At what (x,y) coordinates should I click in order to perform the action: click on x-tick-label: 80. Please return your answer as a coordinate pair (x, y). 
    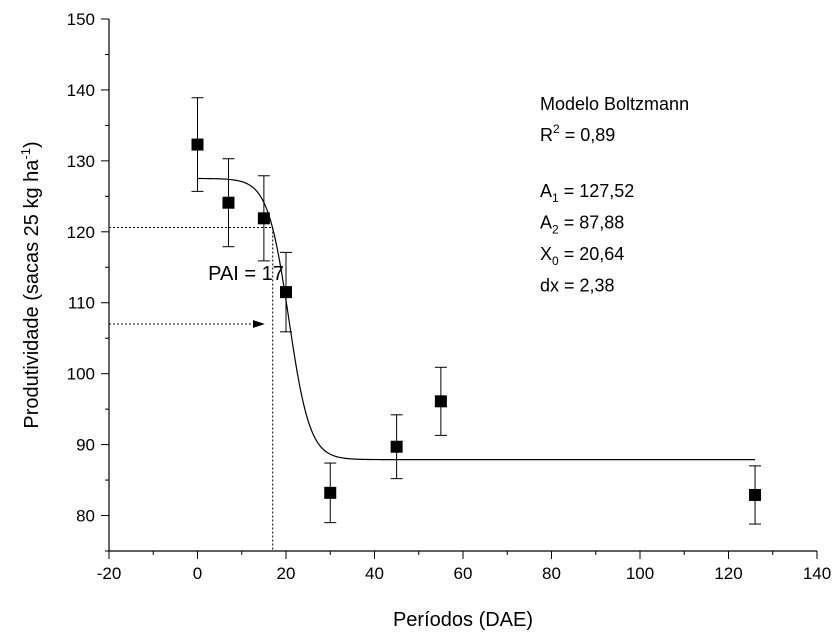
    Looking at the image, I should click on (551, 573).